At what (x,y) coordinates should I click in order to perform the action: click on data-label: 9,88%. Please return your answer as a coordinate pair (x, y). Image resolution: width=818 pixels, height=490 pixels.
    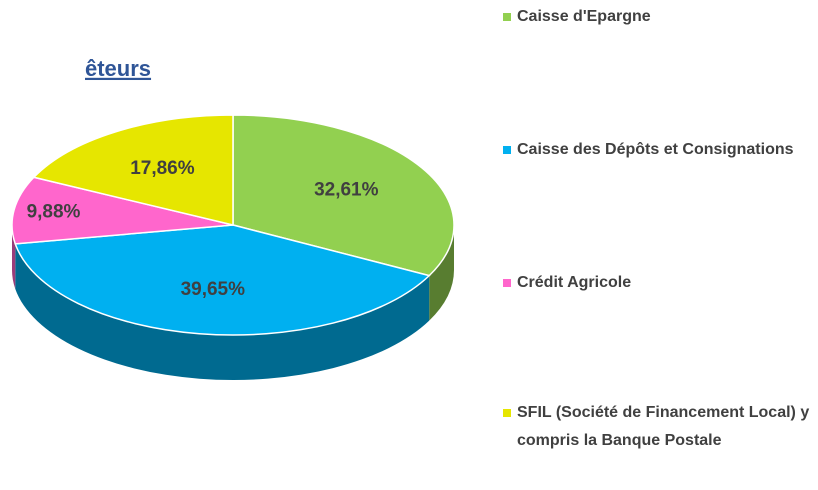
    Looking at the image, I should click on (54, 212).